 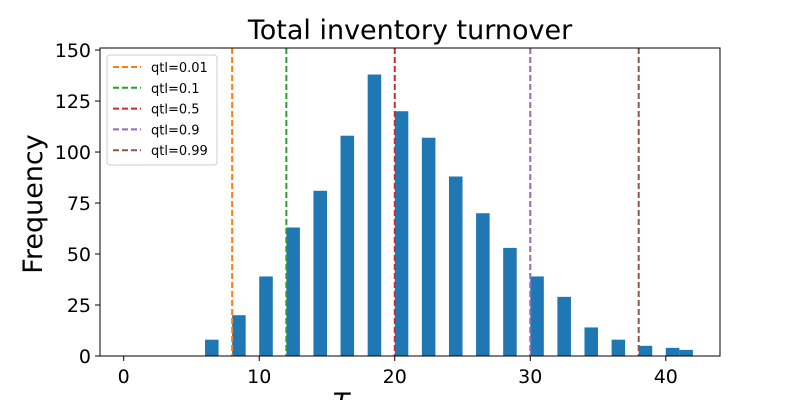 I want to click on y-tick-label: 75, so click(x=79, y=204).